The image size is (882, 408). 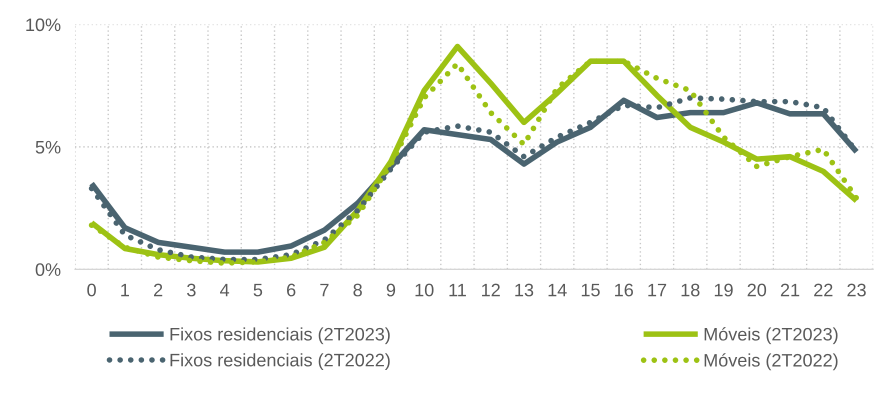 I want to click on x-tick-label: 13, so click(x=524, y=290).